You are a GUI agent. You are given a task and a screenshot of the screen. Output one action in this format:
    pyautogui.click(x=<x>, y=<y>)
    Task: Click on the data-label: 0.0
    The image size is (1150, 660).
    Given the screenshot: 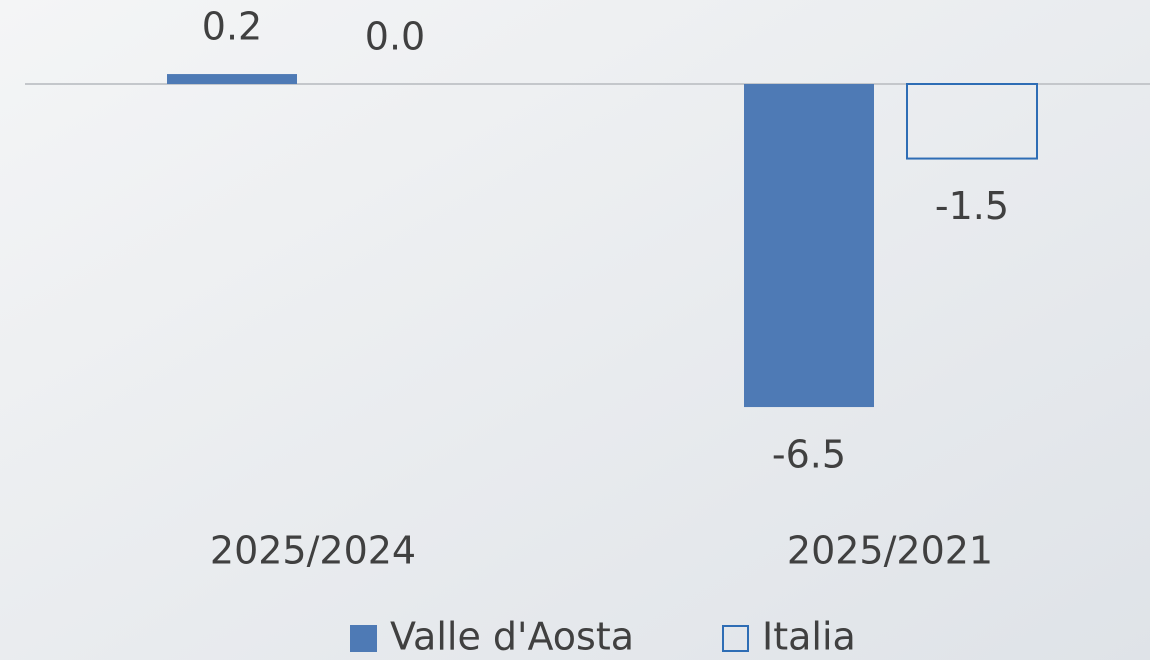 What is the action you would take?
    pyautogui.click(x=395, y=37)
    